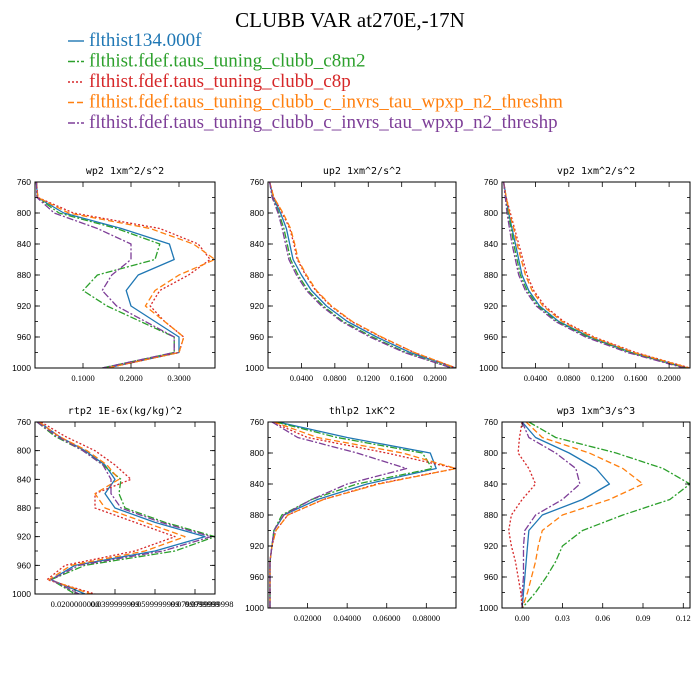  Describe the element at coordinates (350, 20) in the screenshot. I see `figure-title: CLUBB VAR at270E,-17N` at that location.